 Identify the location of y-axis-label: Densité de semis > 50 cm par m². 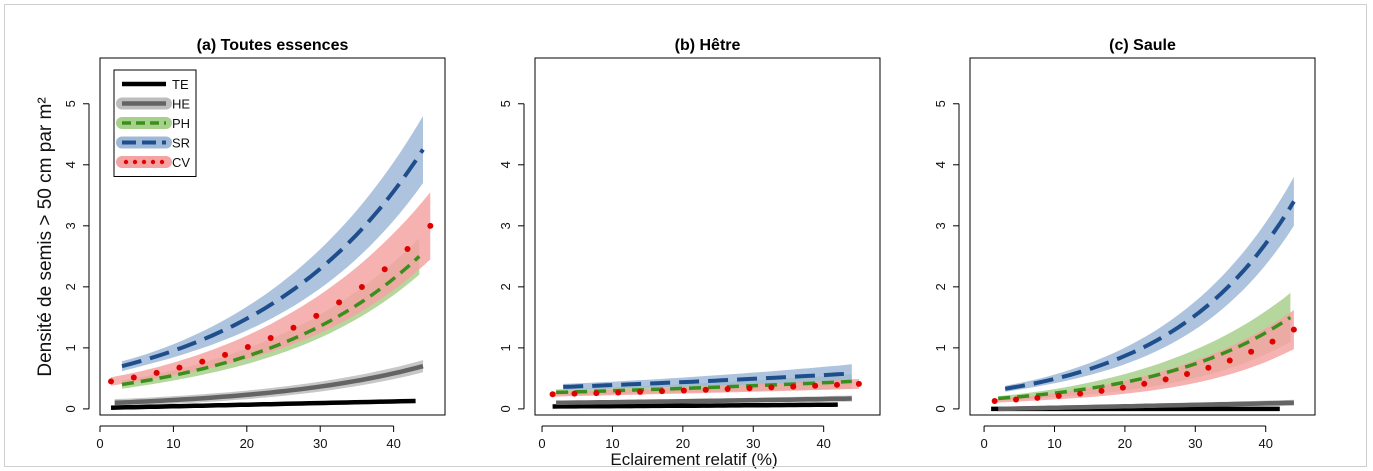
(45, 236).